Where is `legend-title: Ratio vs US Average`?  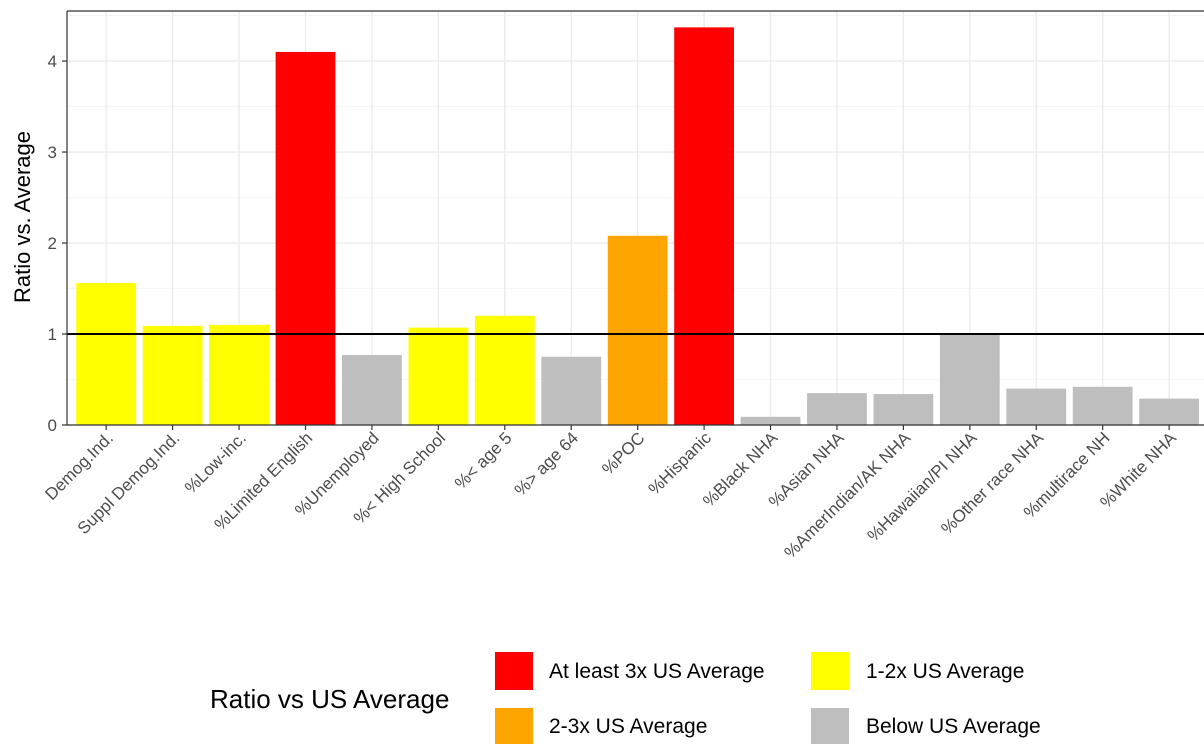 legend-title: Ratio vs US Average is located at coordinates (329, 699).